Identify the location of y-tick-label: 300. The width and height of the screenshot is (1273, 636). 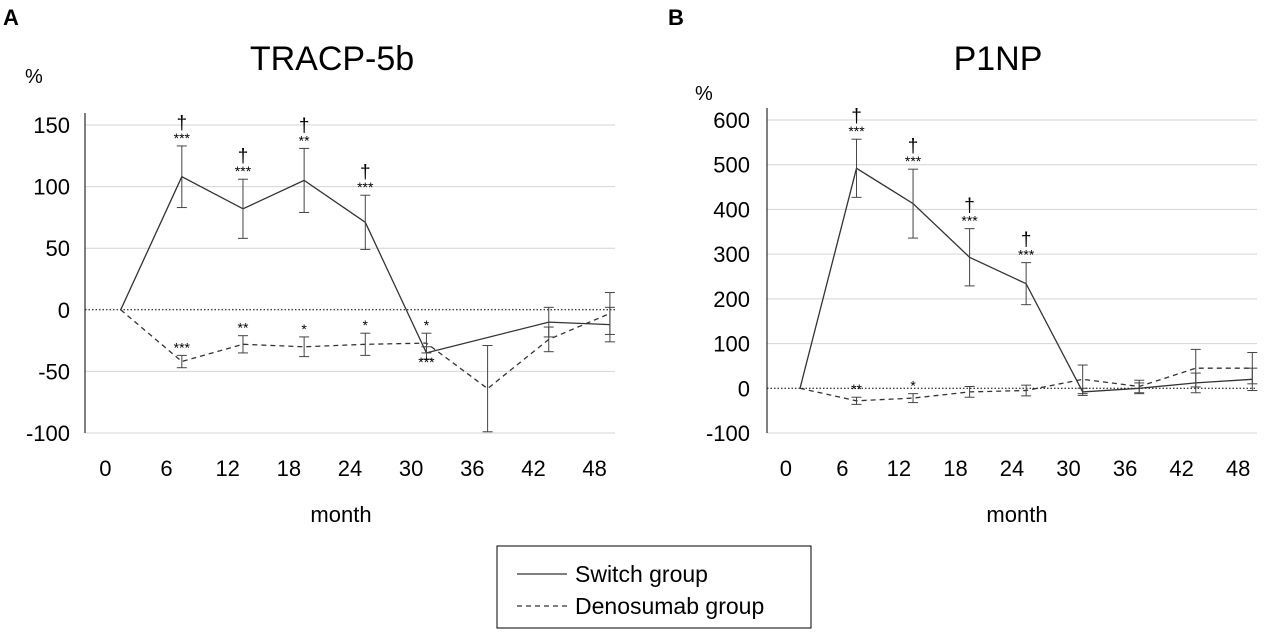
(731, 254).